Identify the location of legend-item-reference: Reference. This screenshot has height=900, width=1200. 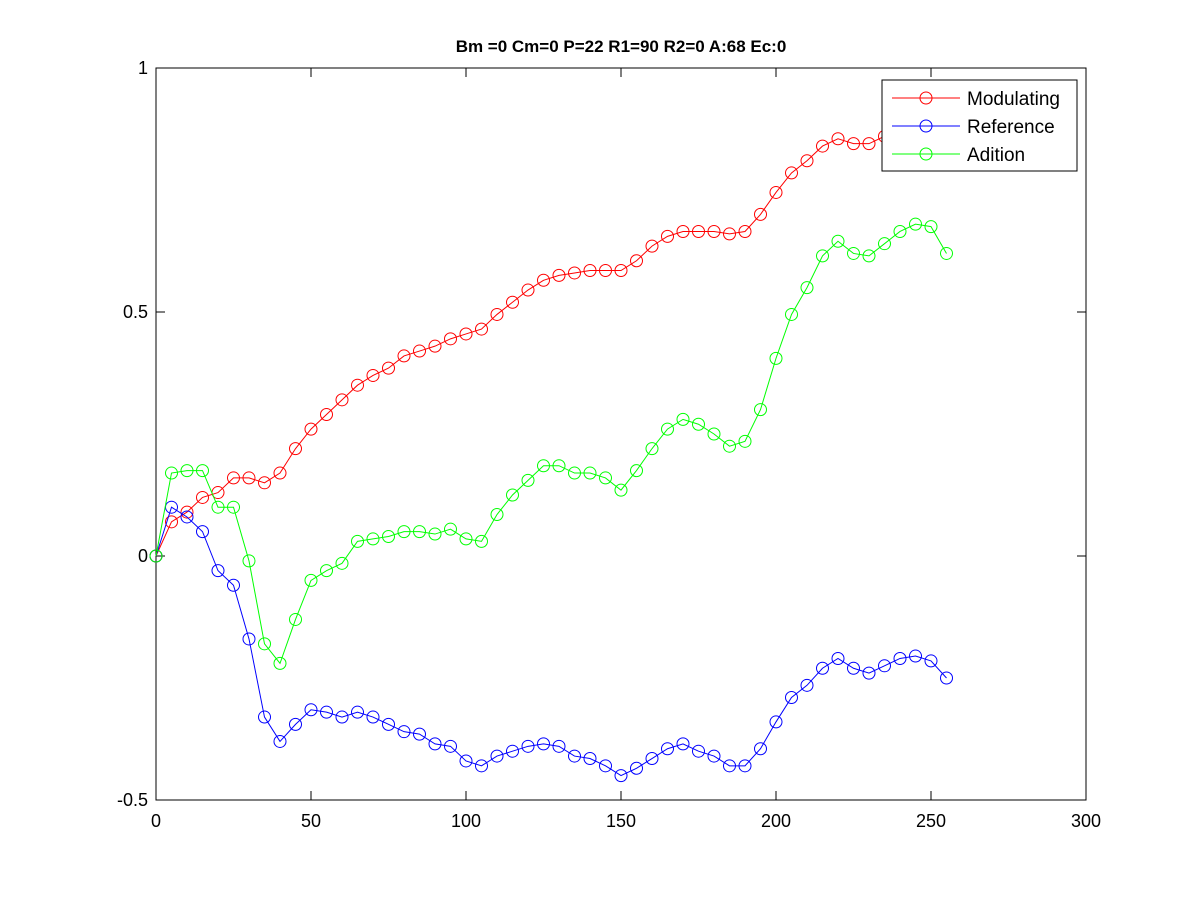
(973, 127).